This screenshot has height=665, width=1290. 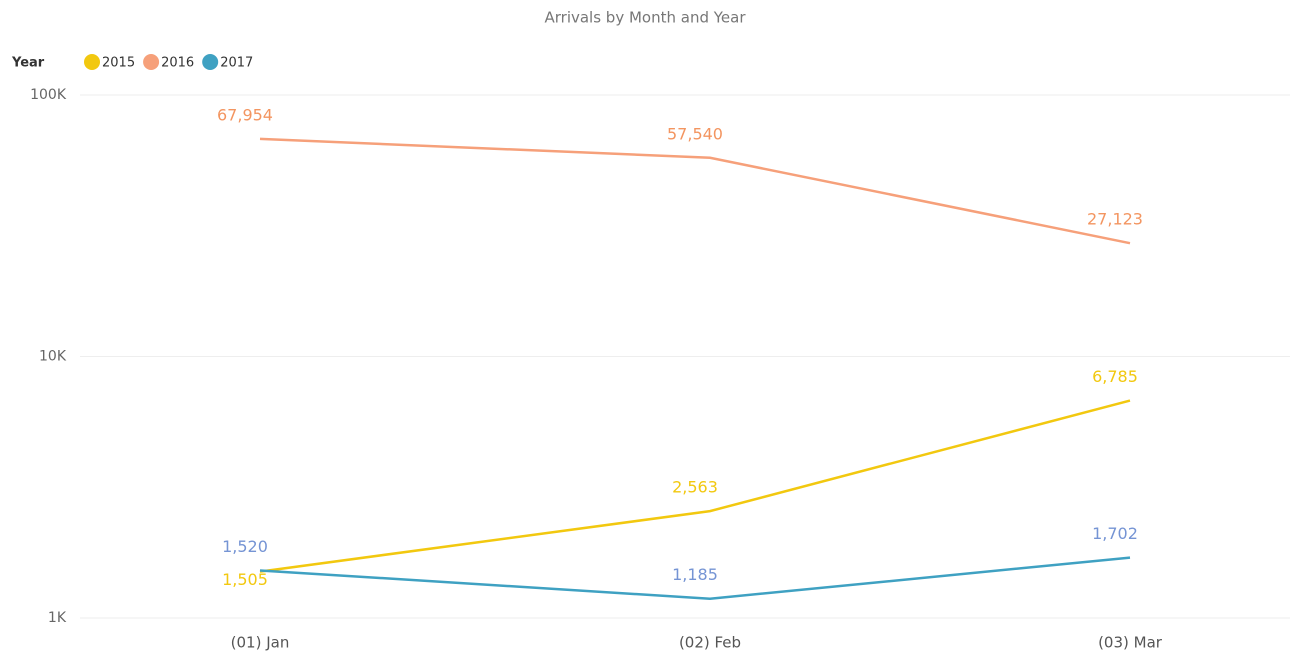 I want to click on legend-label: 2015, so click(x=118, y=63).